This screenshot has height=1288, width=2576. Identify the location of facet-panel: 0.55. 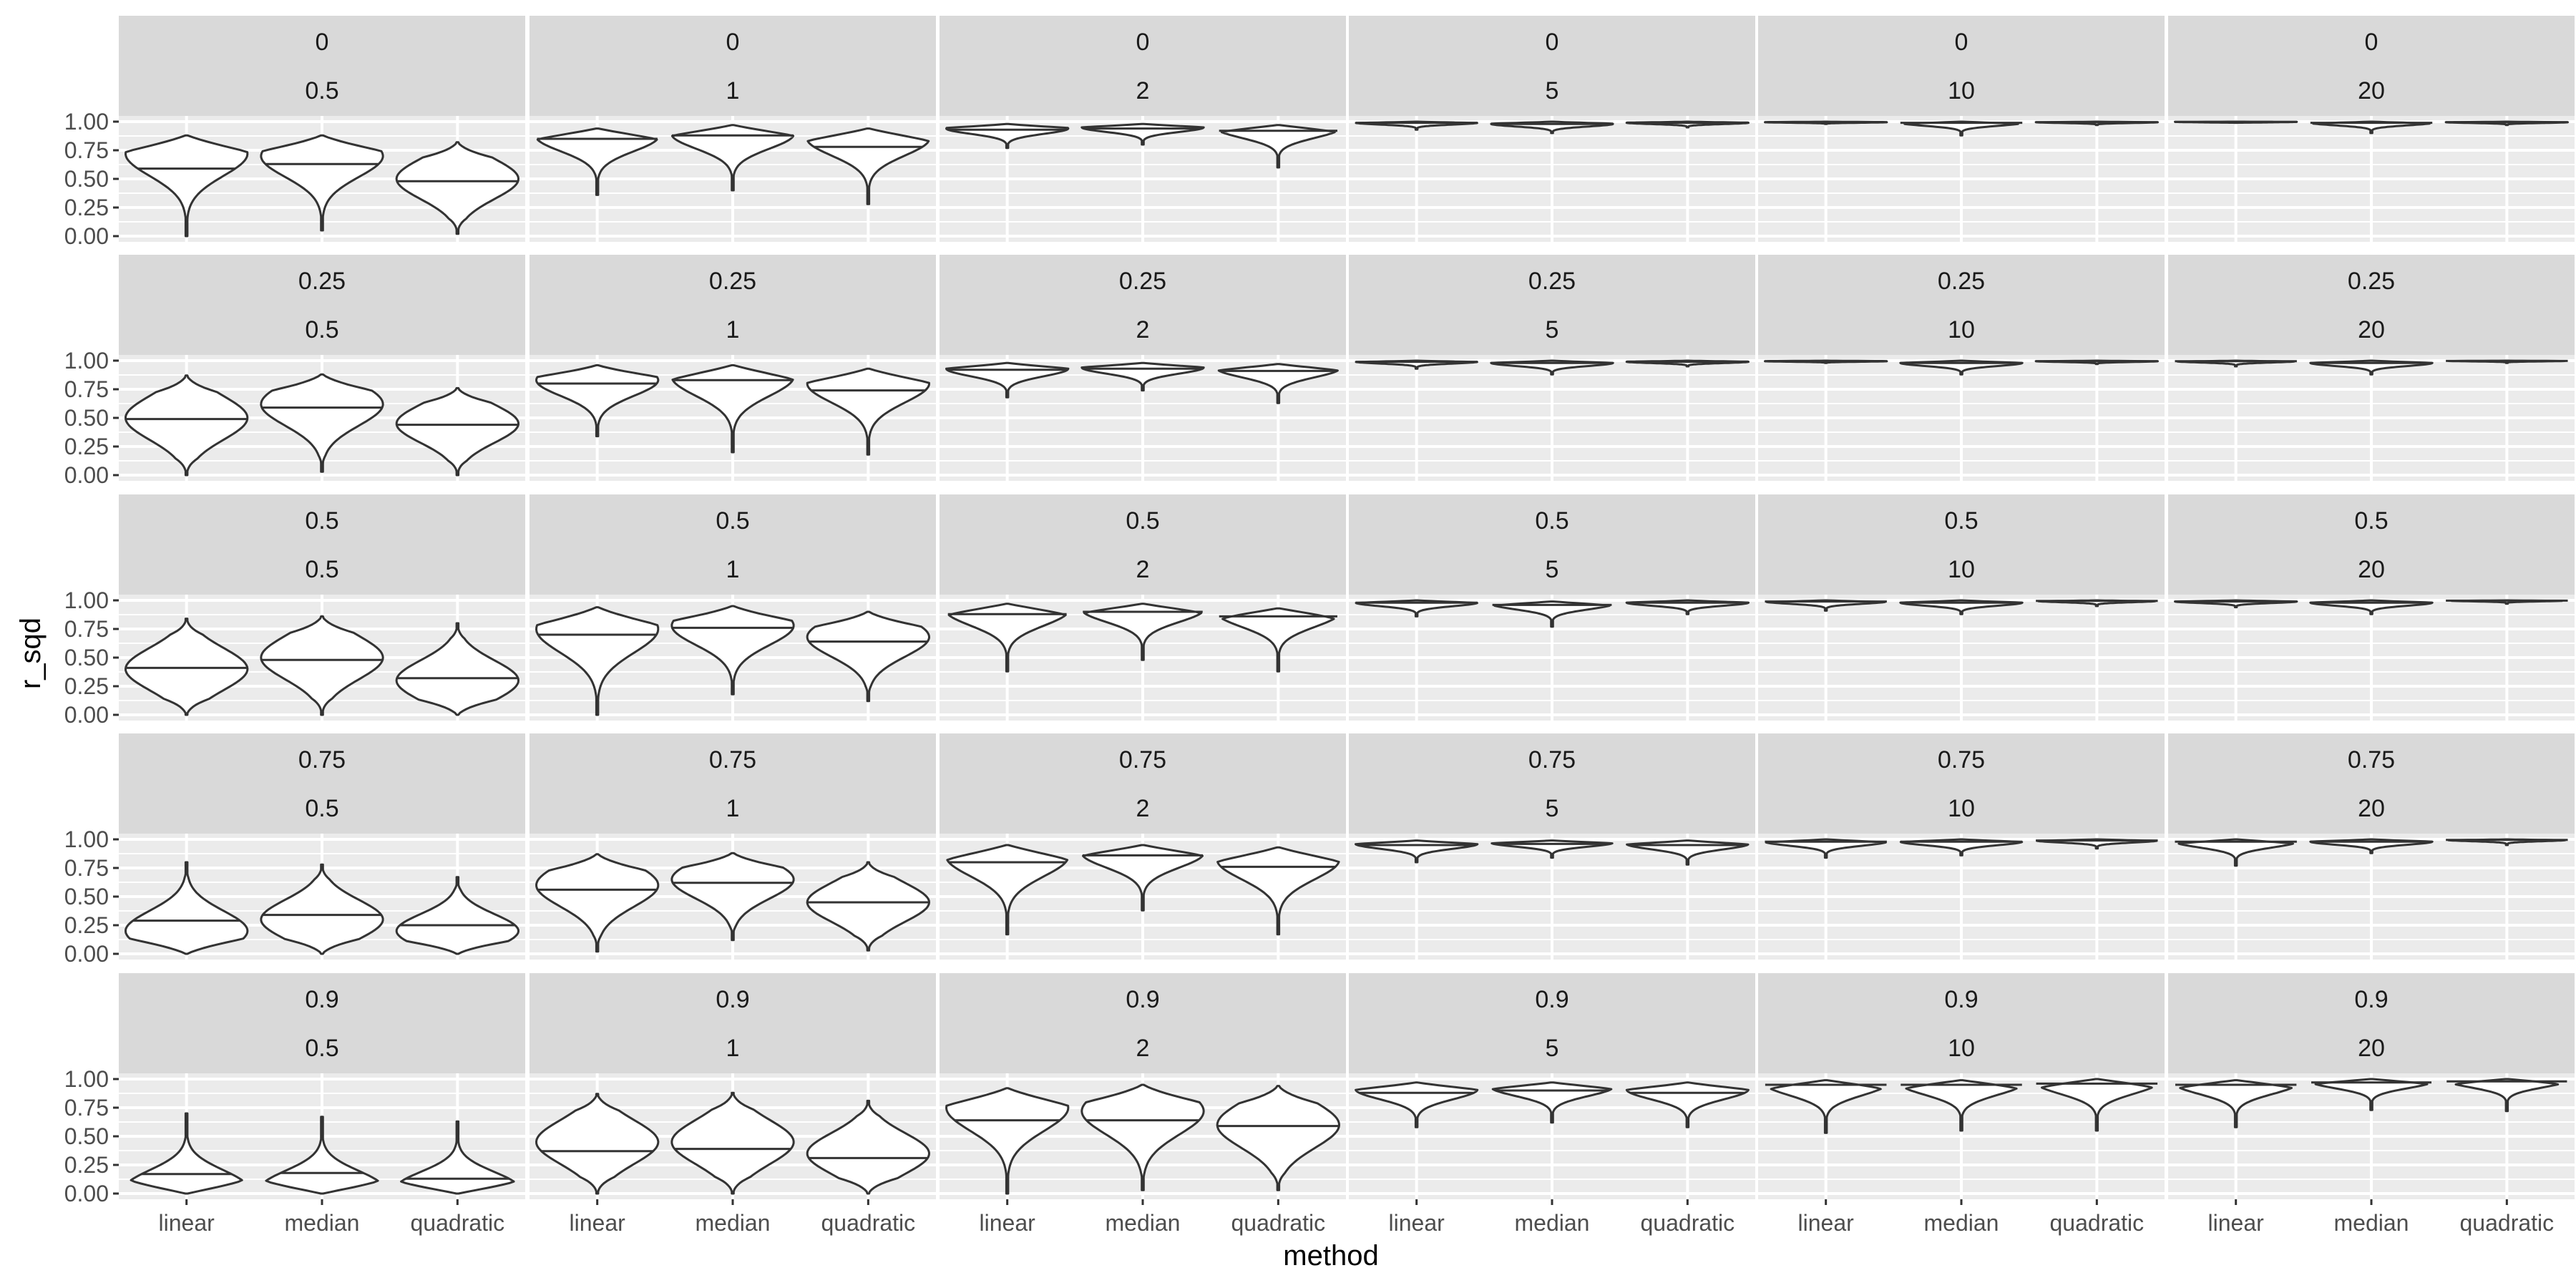
(1552, 607).